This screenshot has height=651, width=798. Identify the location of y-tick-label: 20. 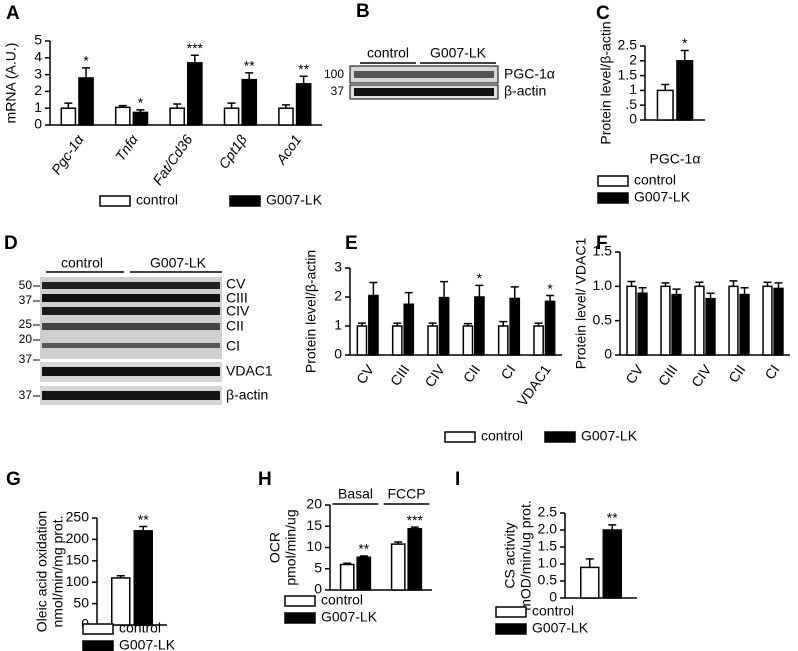
(314, 504).